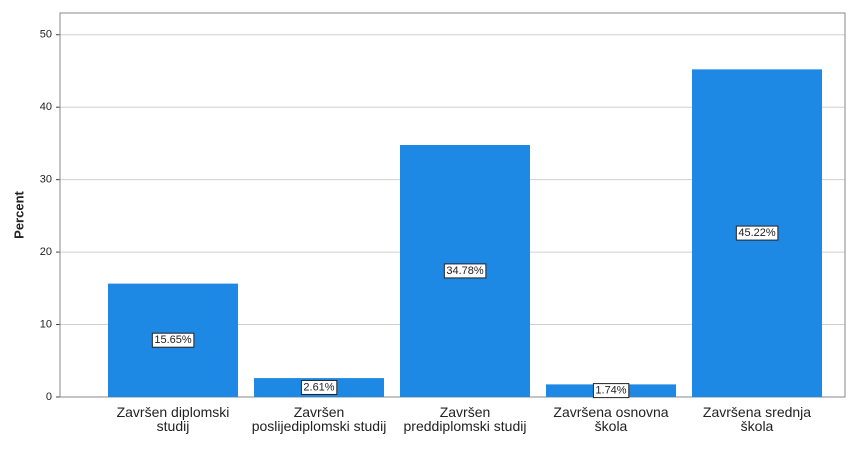 This screenshot has width=859, height=455. I want to click on x-tick-label: Završena osnovna škola, so click(610, 419).